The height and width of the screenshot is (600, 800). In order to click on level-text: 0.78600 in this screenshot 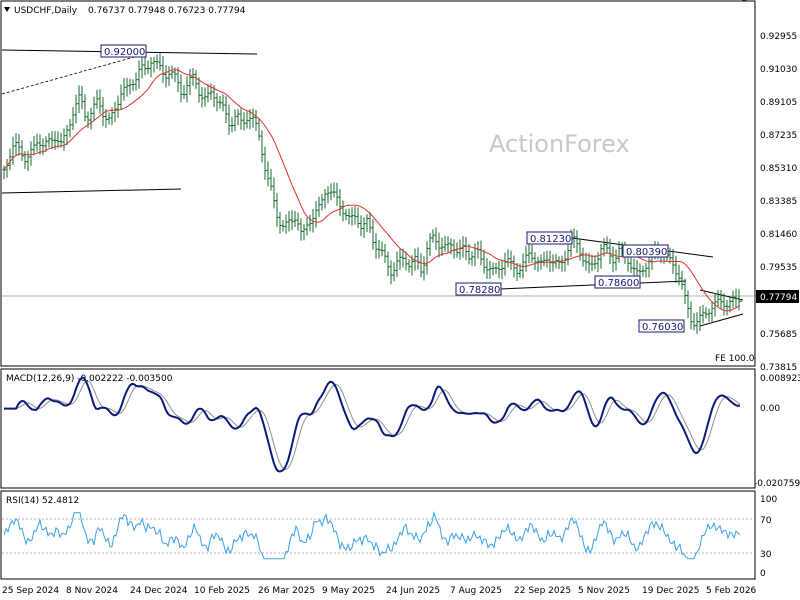, I will do `click(618, 283)`.